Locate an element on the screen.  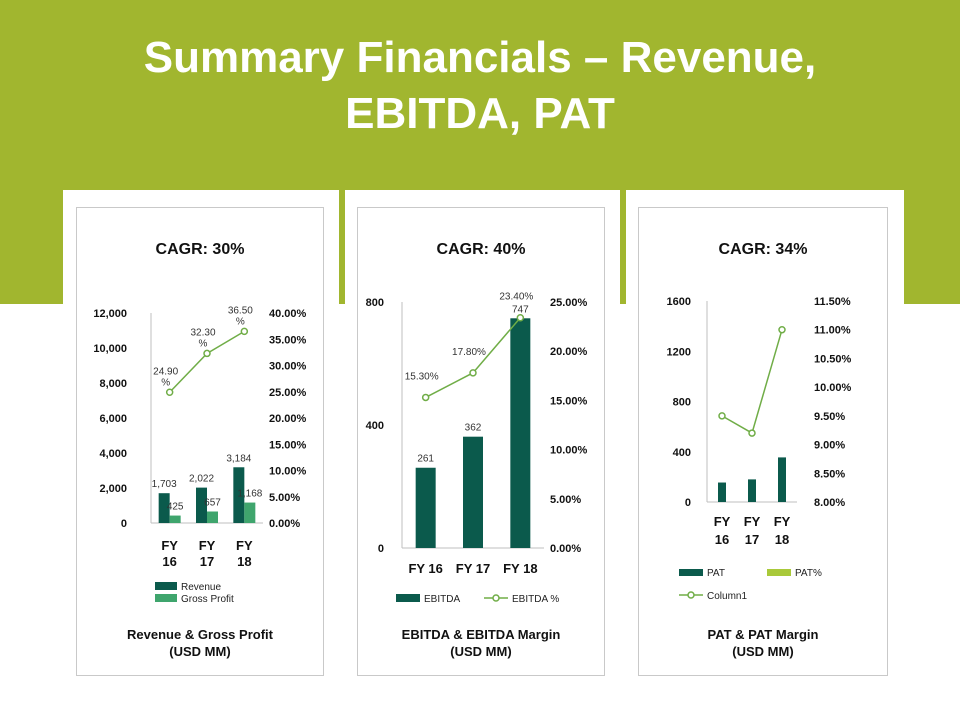
ebitda-bar-data-label: 362 is located at coordinates (473, 428).